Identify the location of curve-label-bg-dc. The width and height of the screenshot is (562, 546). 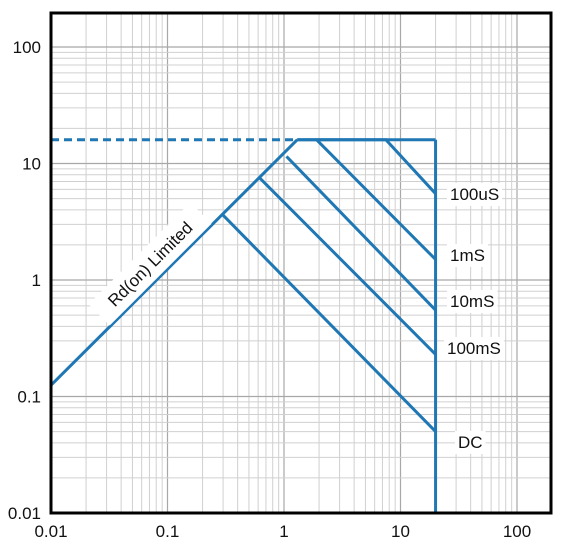
(470, 442).